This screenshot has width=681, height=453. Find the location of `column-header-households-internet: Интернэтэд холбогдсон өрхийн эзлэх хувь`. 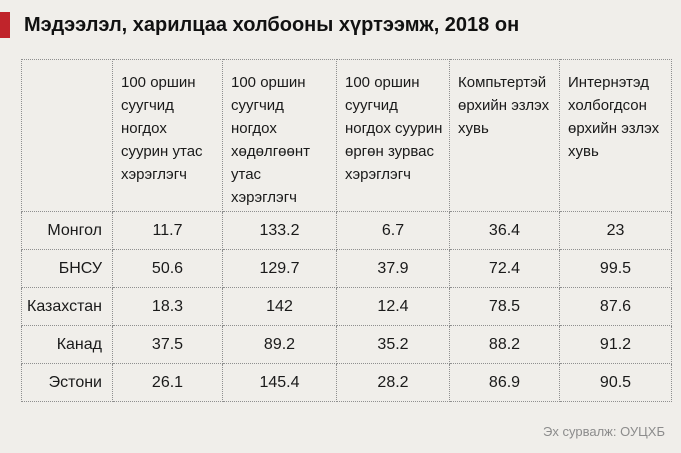

column-header-households-internet: Интернэтэд холбогдсон өрхийн эзлэх хувь is located at coordinates (615, 135).